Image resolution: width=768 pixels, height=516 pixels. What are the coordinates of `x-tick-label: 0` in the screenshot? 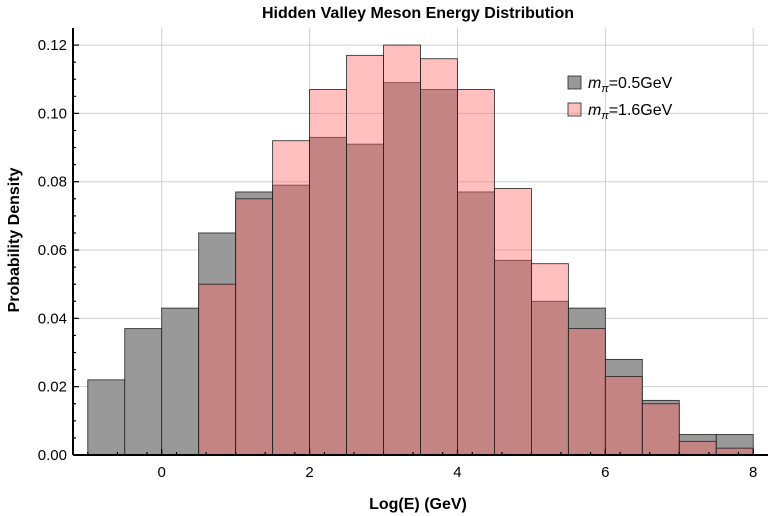 It's located at (162, 472).